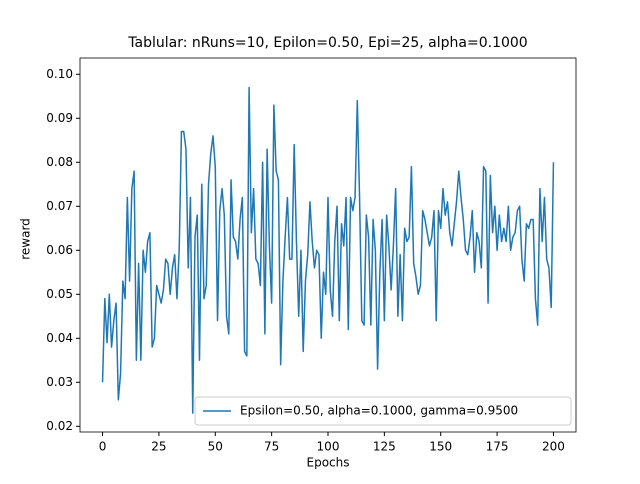 The height and width of the screenshot is (484, 640). Describe the element at coordinates (440, 447) in the screenshot. I see `x-tick-label: 150` at that location.